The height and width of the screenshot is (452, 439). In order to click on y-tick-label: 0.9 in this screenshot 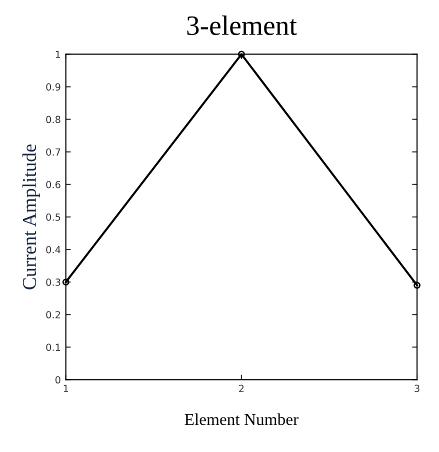, I will do `click(53, 87)`.